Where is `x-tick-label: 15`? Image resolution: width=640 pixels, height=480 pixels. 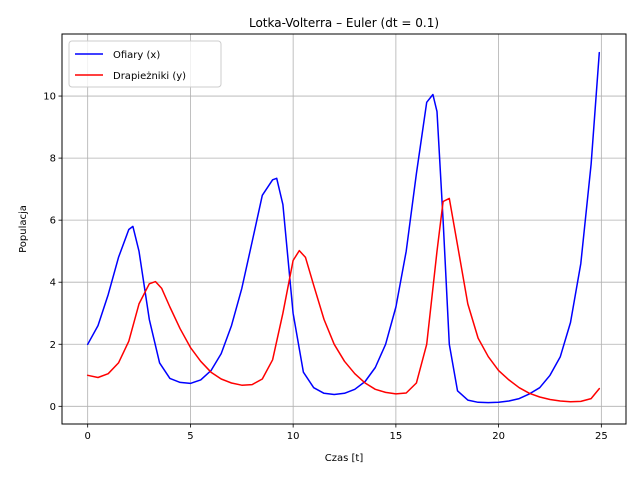
x-tick-label: 15 is located at coordinates (396, 436).